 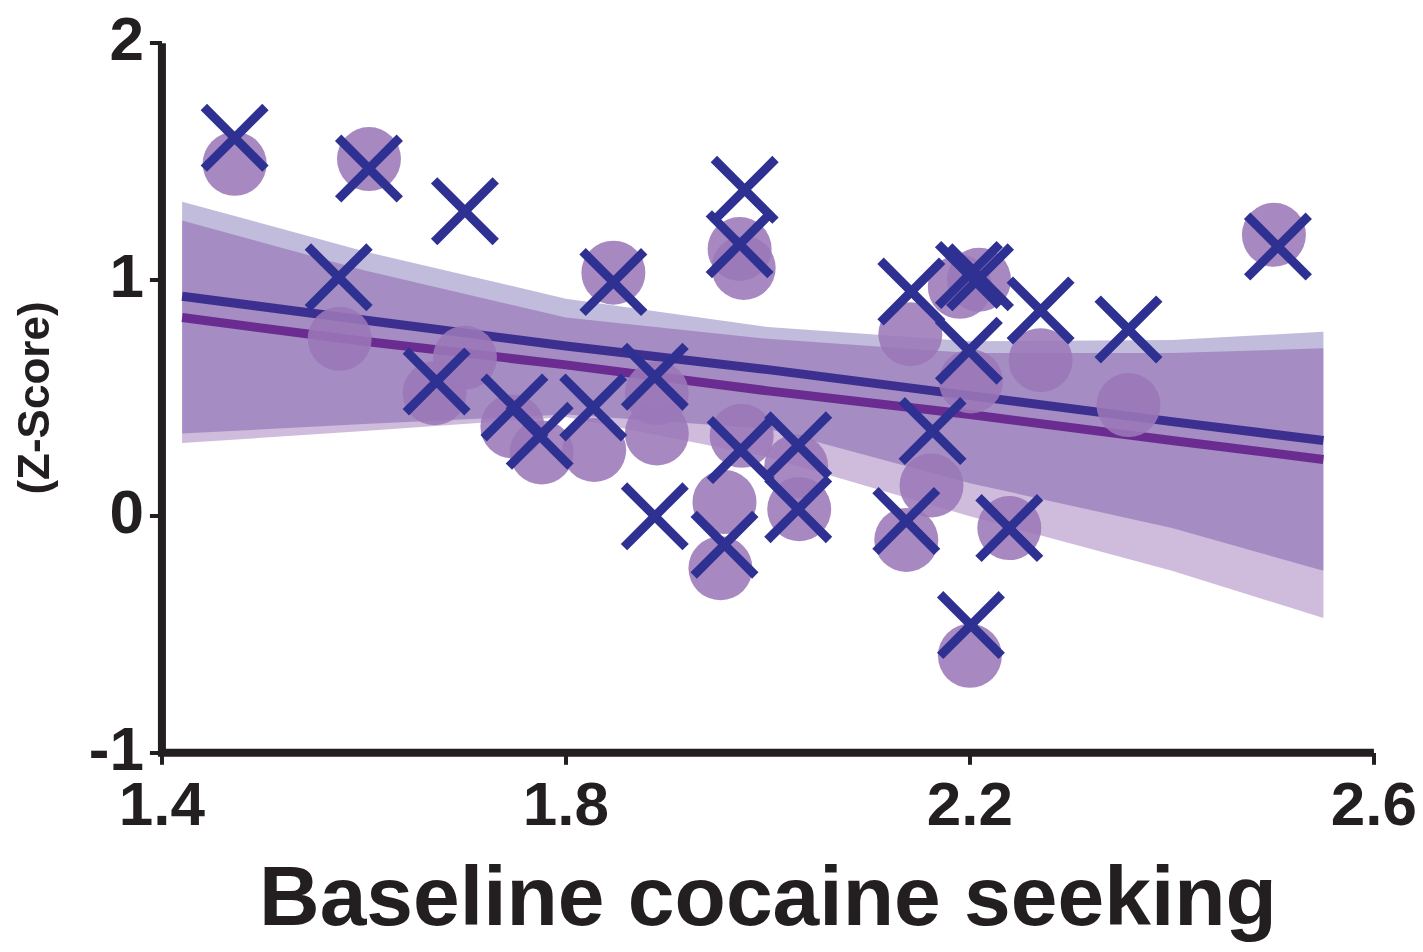 What do you see at coordinates (126, 512) in the screenshot?
I see `y-tick-label: 0` at bounding box center [126, 512].